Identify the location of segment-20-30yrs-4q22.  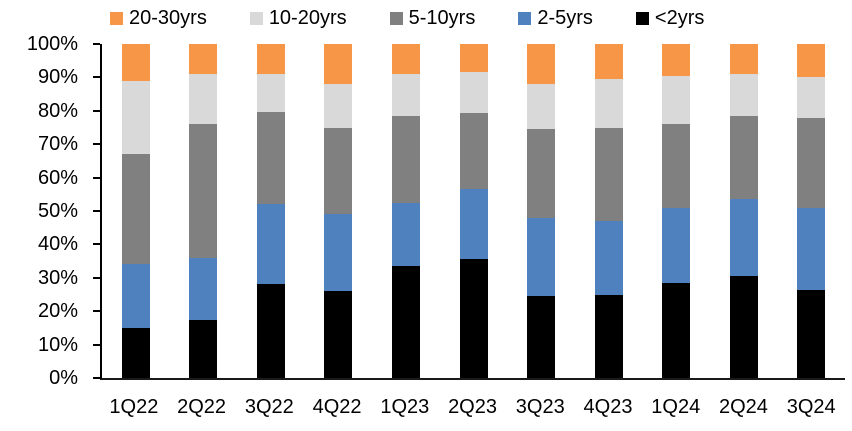
(338, 64).